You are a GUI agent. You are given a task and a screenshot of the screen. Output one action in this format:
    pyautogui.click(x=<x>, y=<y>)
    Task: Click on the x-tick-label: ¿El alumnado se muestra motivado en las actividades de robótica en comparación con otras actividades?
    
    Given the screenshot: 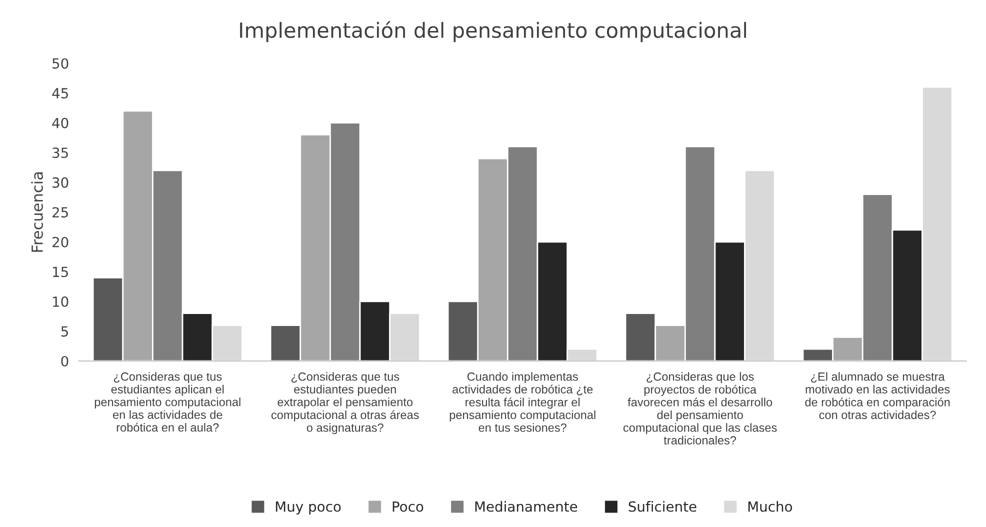 What is the action you would take?
    pyautogui.click(x=877, y=396)
    